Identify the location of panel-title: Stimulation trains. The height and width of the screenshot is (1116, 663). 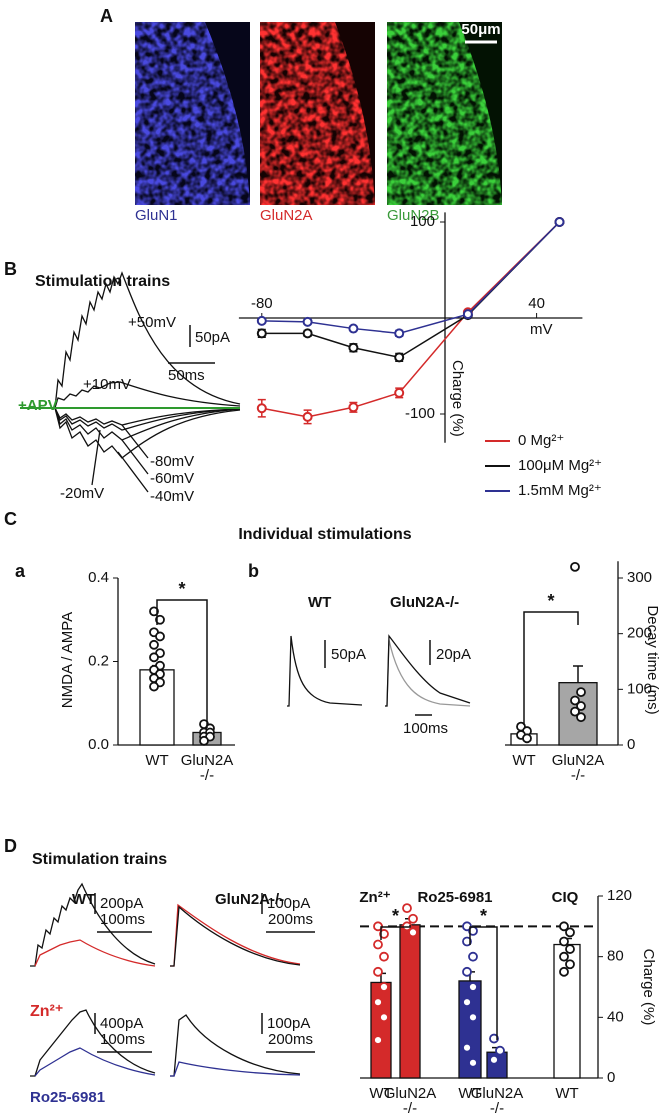
(99, 859).